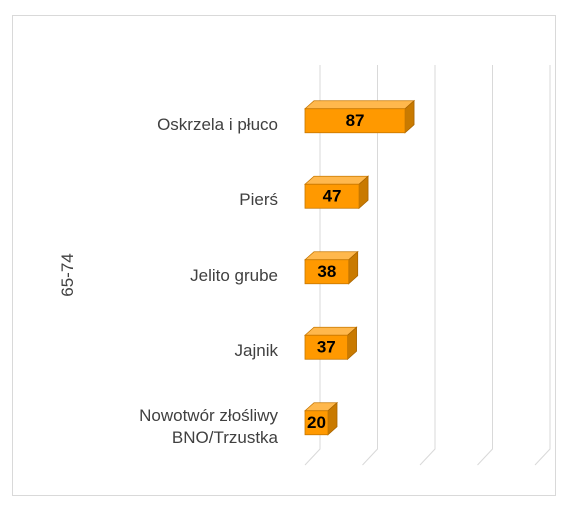  I want to click on value-label: 20, so click(316, 422).